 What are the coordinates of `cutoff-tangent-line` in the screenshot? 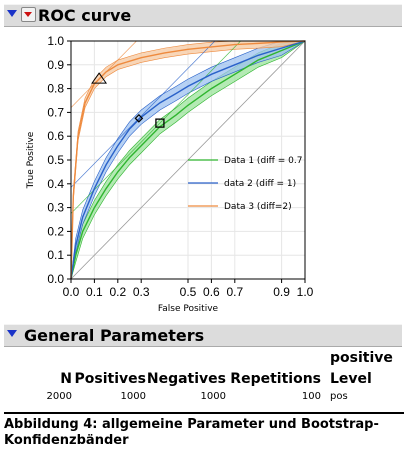 It's located at (143, 114).